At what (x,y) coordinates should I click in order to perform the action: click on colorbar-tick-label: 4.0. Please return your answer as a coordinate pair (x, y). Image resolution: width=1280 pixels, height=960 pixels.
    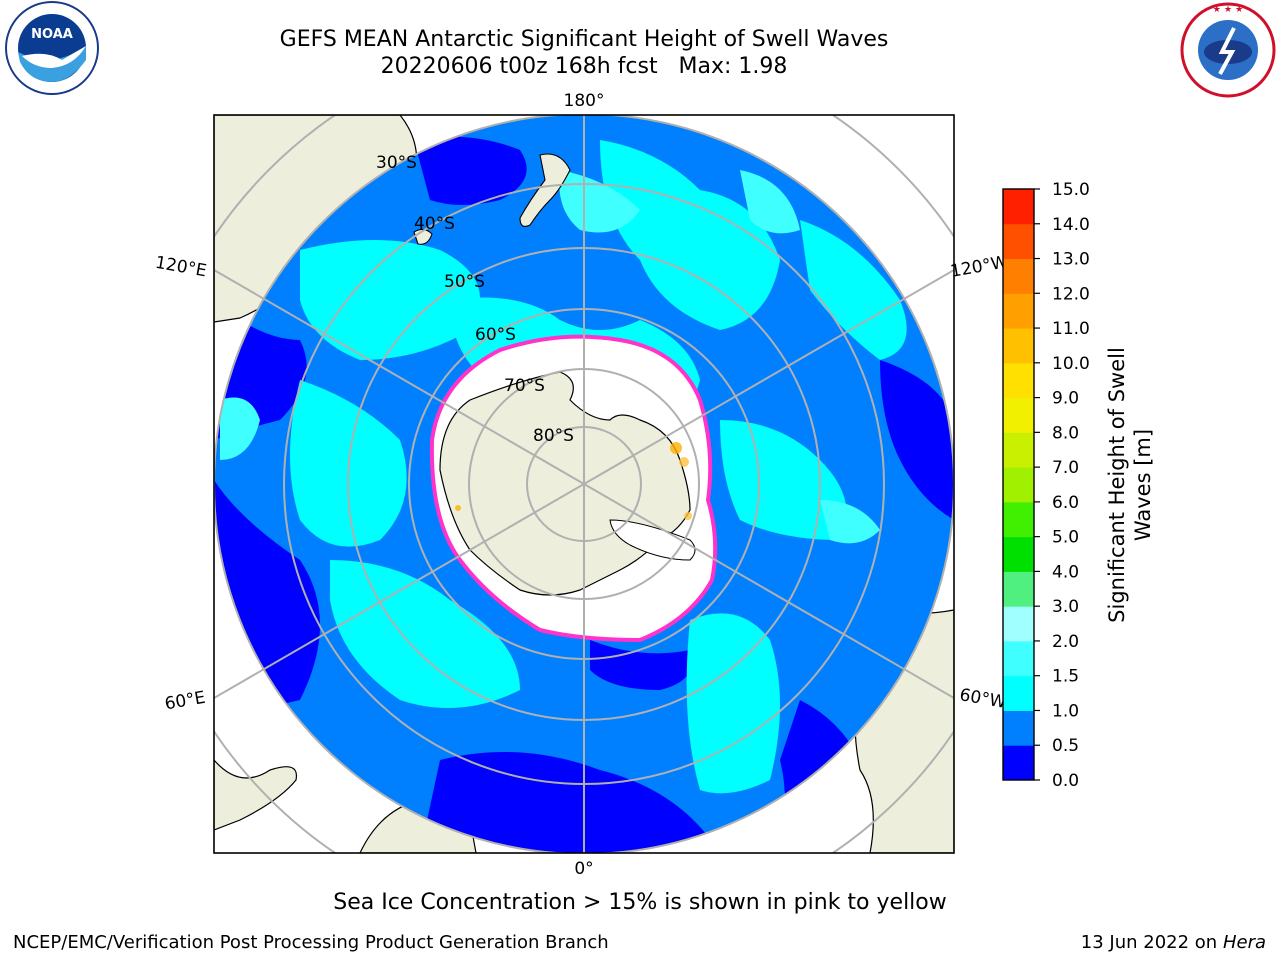
    Looking at the image, I should click on (1065, 572).